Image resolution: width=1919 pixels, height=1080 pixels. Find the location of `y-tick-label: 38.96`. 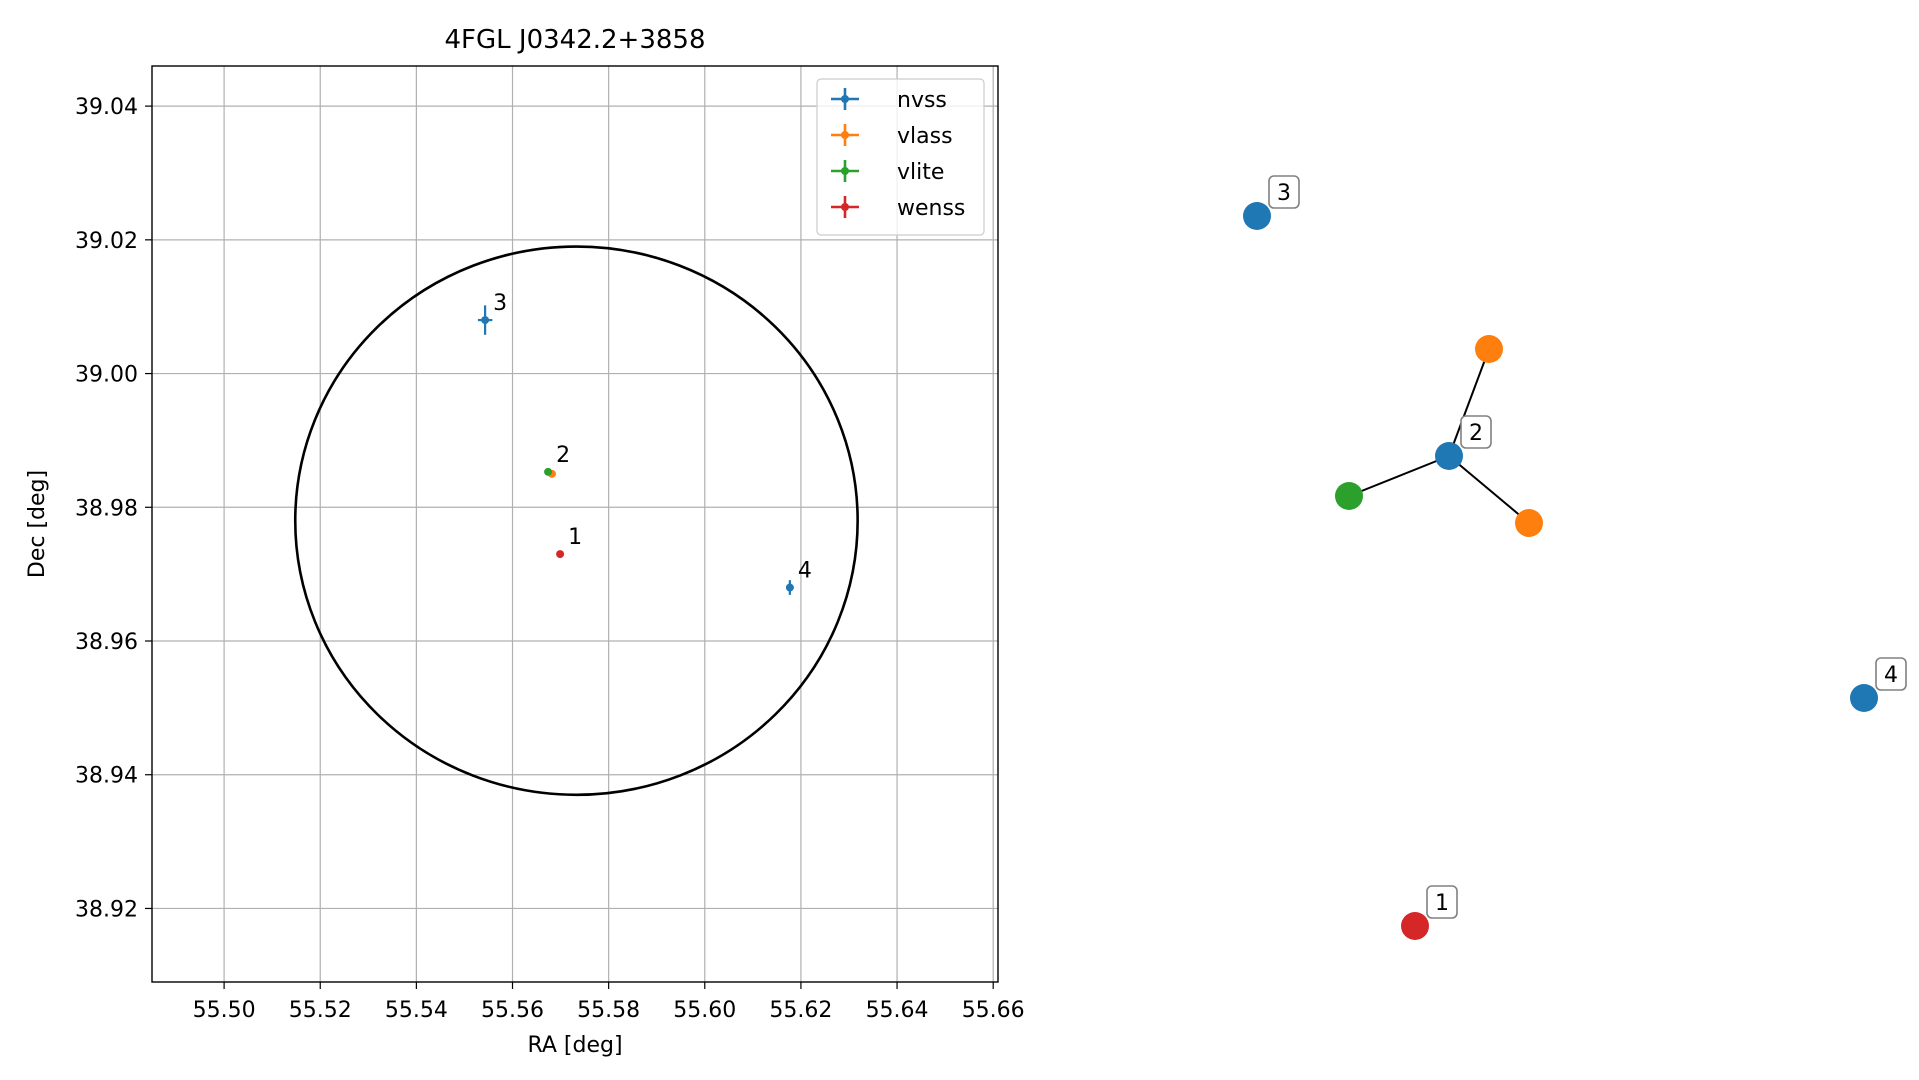

y-tick-label: 38.96 is located at coordinates (106, 642).